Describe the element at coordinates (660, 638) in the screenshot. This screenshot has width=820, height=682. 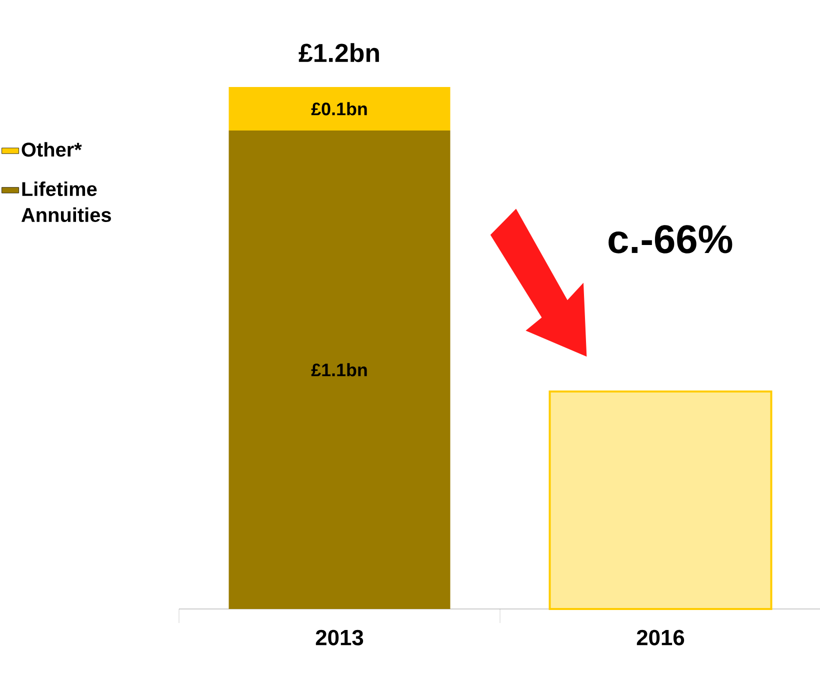
I see `x-tick-label: 2016` at that location.